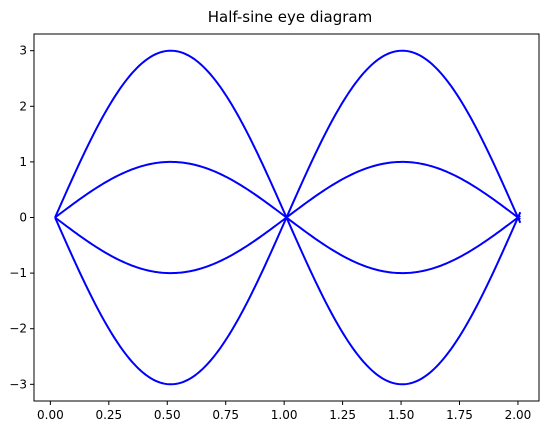  Describe the element at coordinates (167, 415) in the screenshot. I see `x-tick-label: 0.50` at that location.